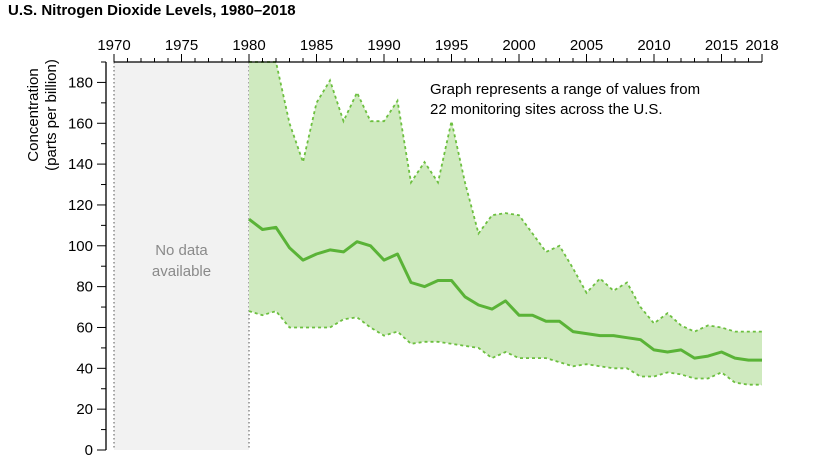 The image size is (828, 466). What do you see at coordinates (152, 10) in the screenshot?
I see `chart-title: U.S. Nitrogen Dioxide Levels, 1980–2018` at bounding box center [152, 10].